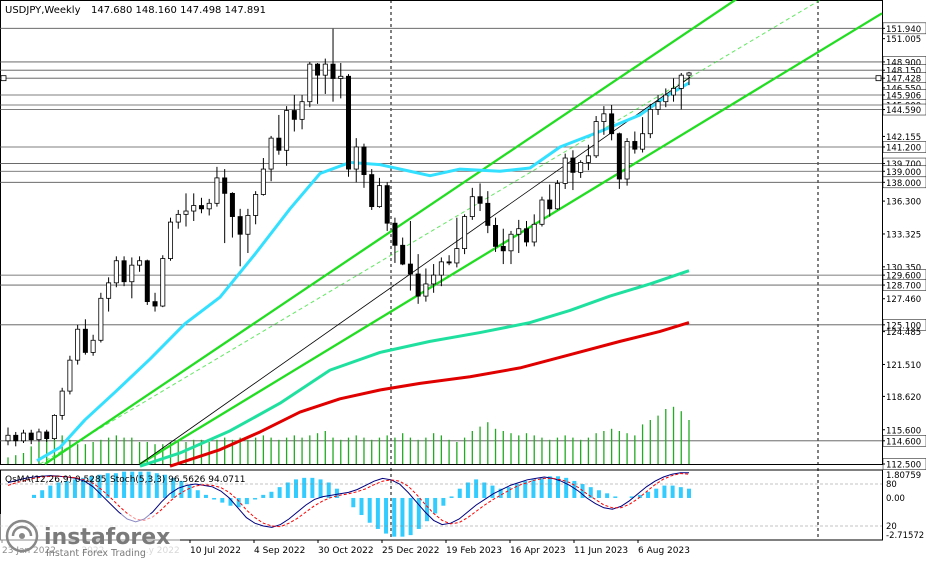  What do you see at coordinates (903, 268) in the screenshot?
I see `price-axis-label: 130.350` at bounding box center [903, 268].